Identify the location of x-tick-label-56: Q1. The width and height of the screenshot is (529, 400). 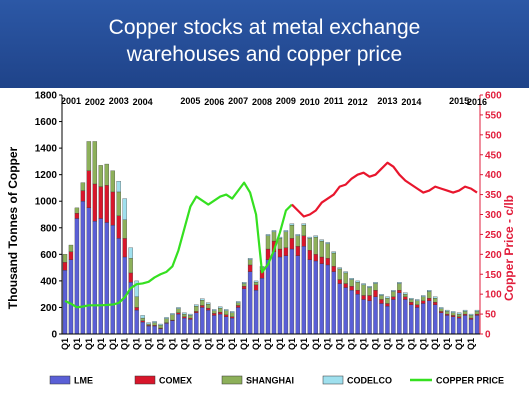
(399, 344).